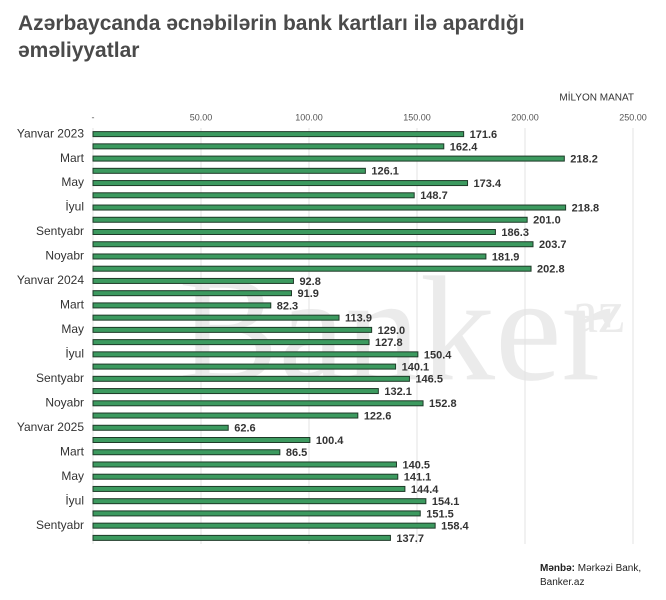 Image resolution: width=666 pixels, height=600 pixels. Describe the element at coordinates (515, 233) in the screenshot. I see `value-label: 186.3` at that location.